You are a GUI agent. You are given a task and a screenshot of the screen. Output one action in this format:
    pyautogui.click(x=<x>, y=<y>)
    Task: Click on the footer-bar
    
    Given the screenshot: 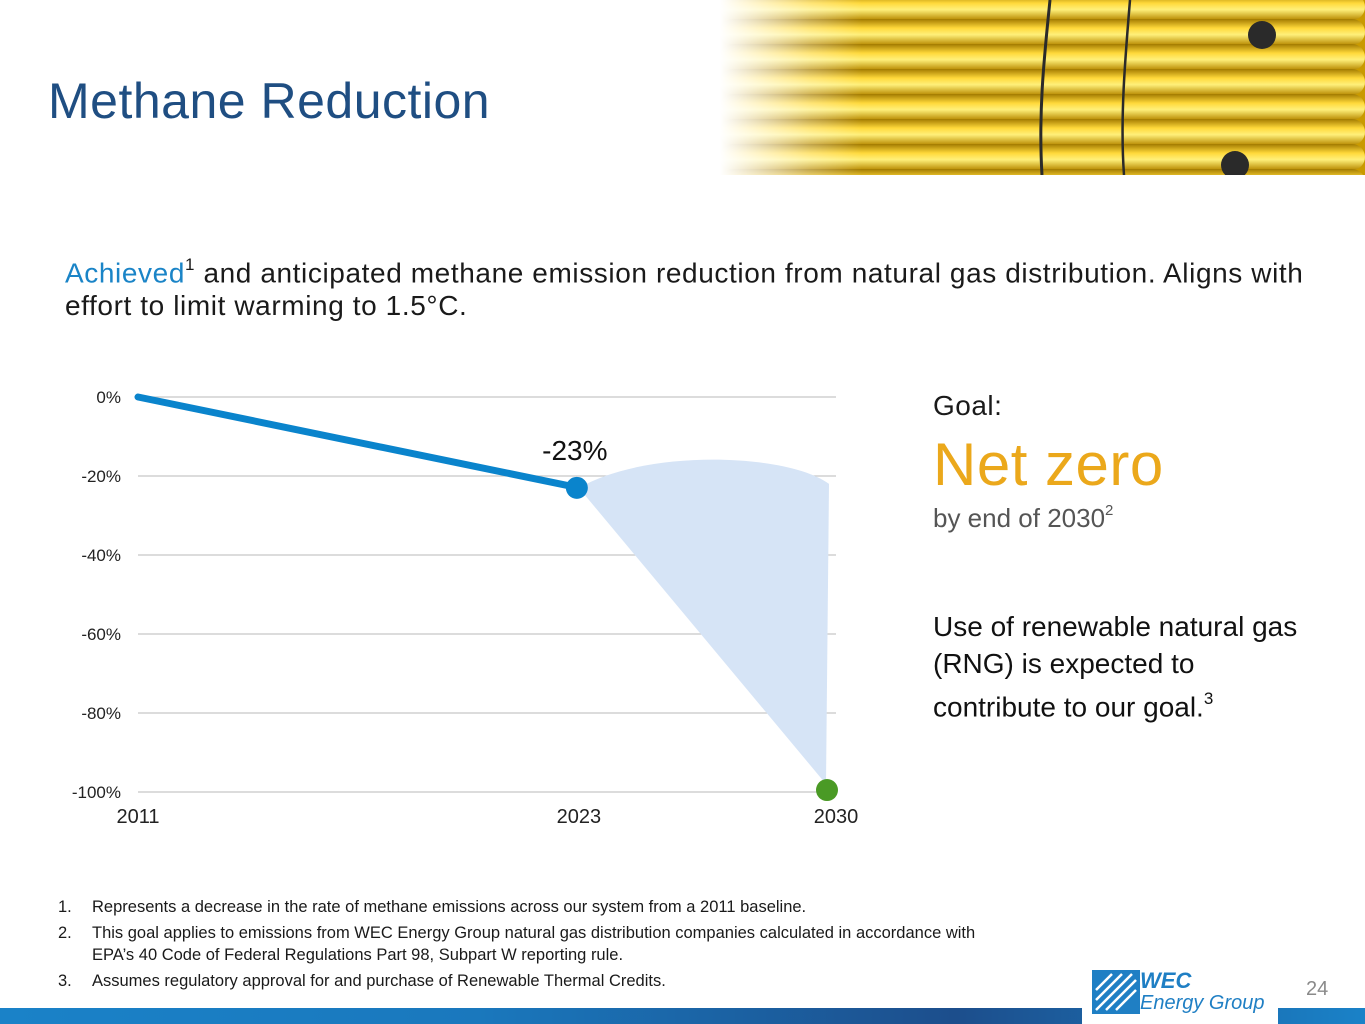 What is the action you would take?
    pyautogui.click(x=682, y=1016)
    